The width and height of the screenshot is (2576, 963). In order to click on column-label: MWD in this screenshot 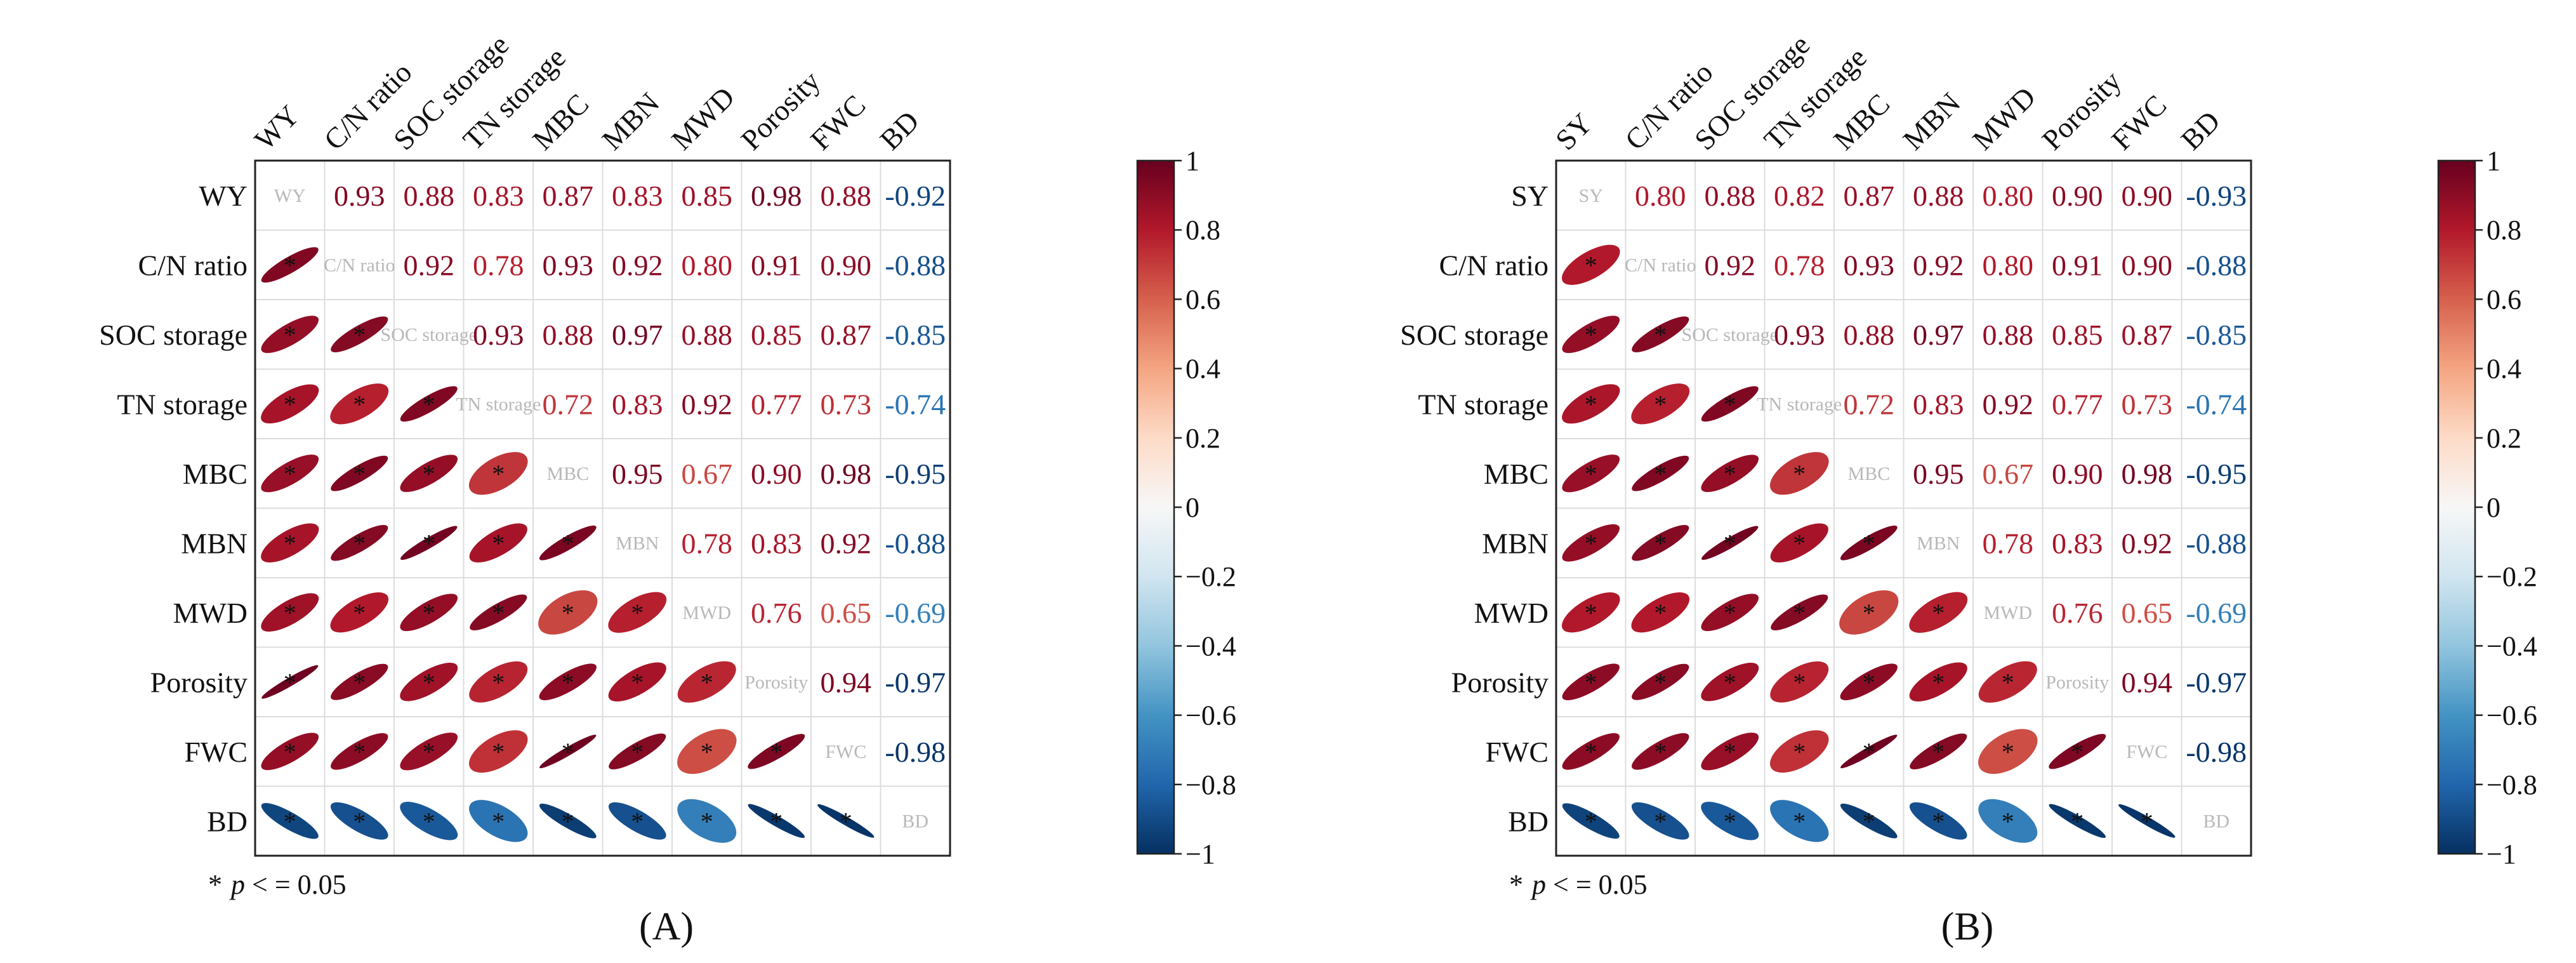, I will do `click(2004, 118)`.